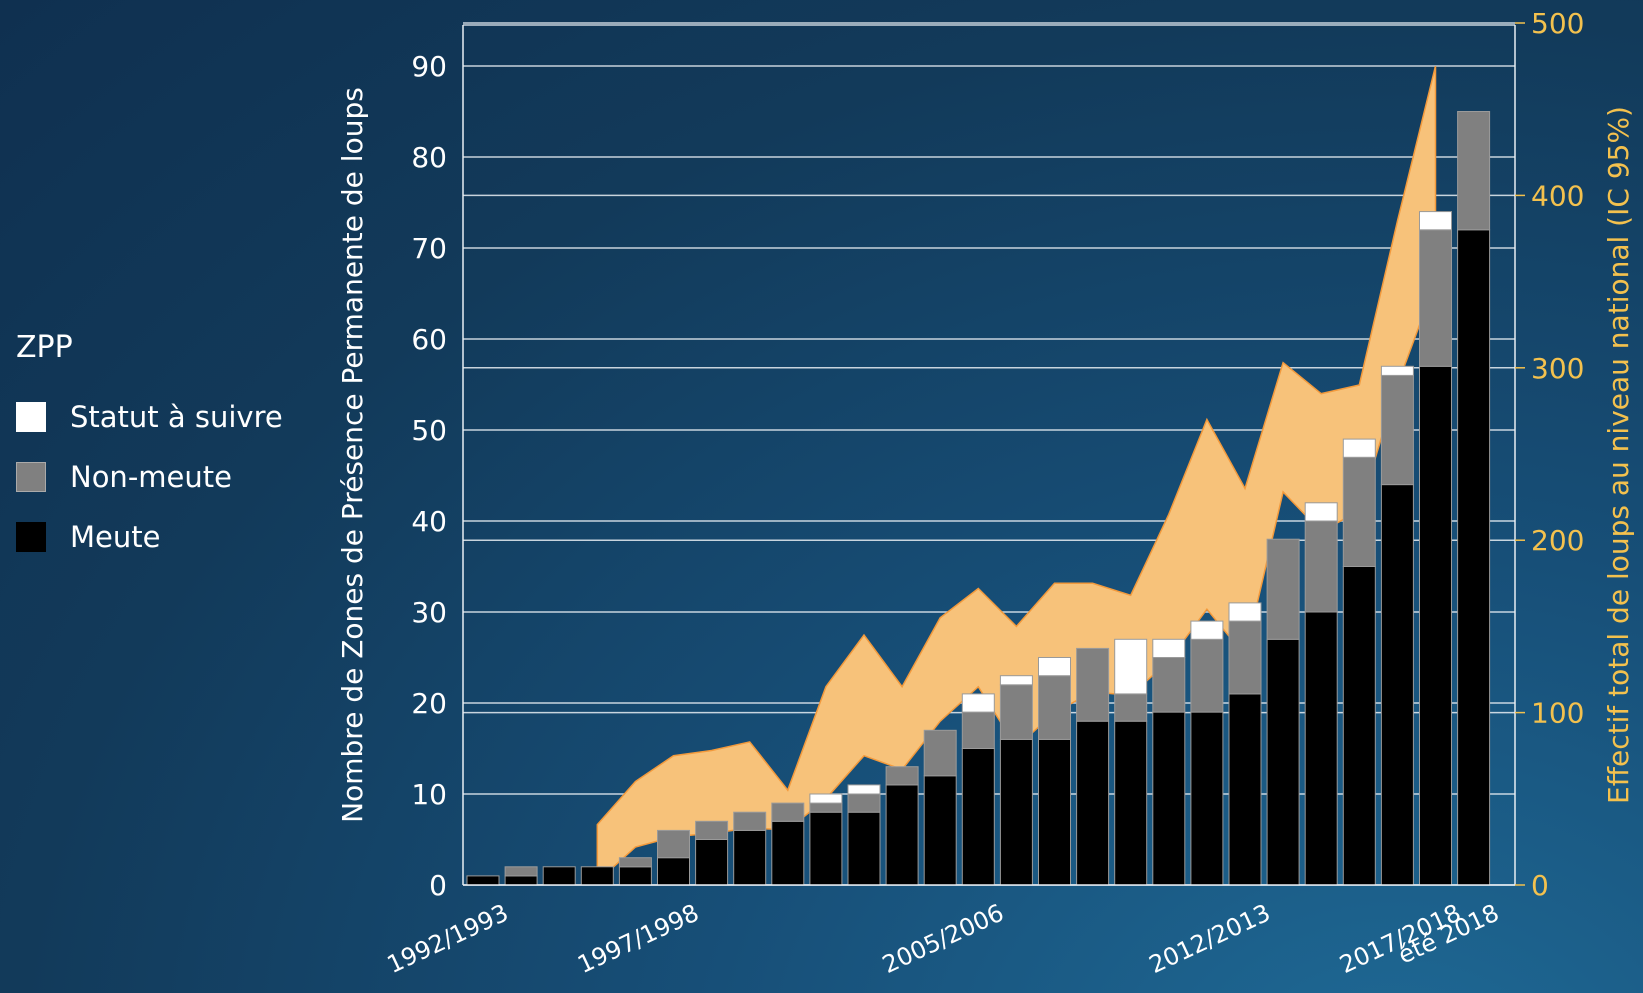  What do you see at coordinates (429, 521) in the screenshot?
I see `y-tick-label: 40` at bounding box center [429, 521].